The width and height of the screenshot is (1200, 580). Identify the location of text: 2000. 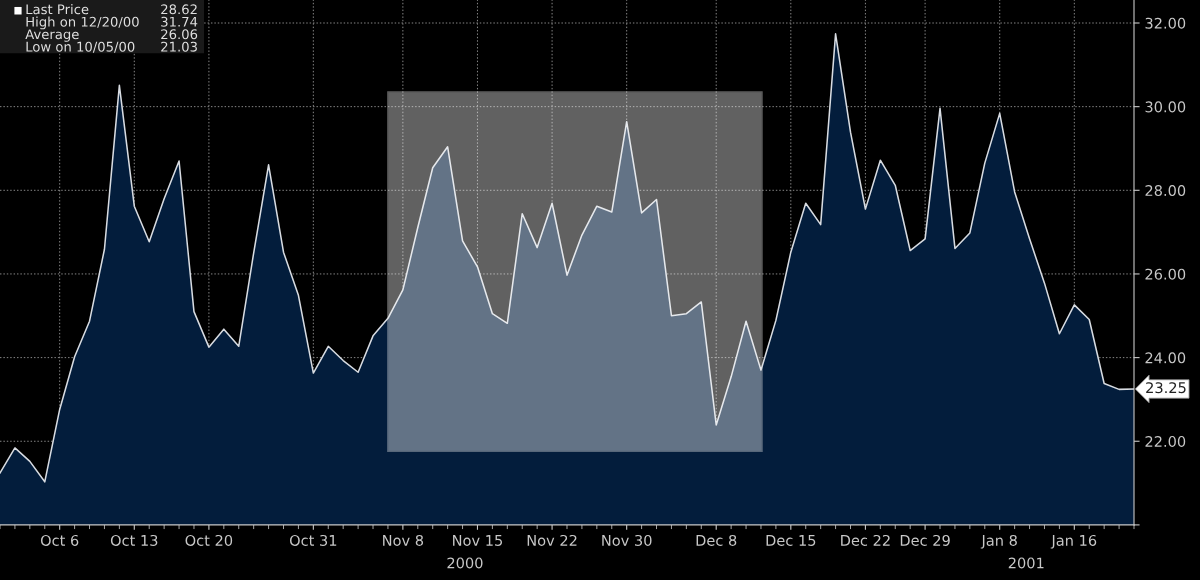
(465, 563).